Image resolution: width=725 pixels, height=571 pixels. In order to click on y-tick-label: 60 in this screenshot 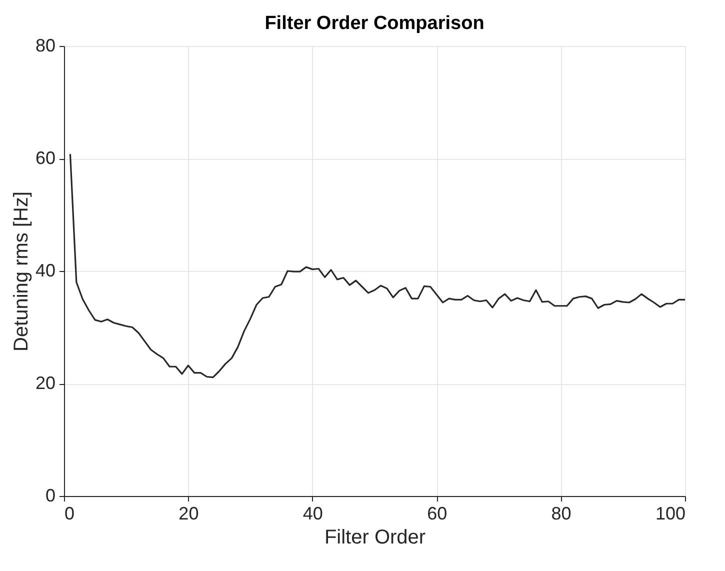, I will do `click(45, 158)`.